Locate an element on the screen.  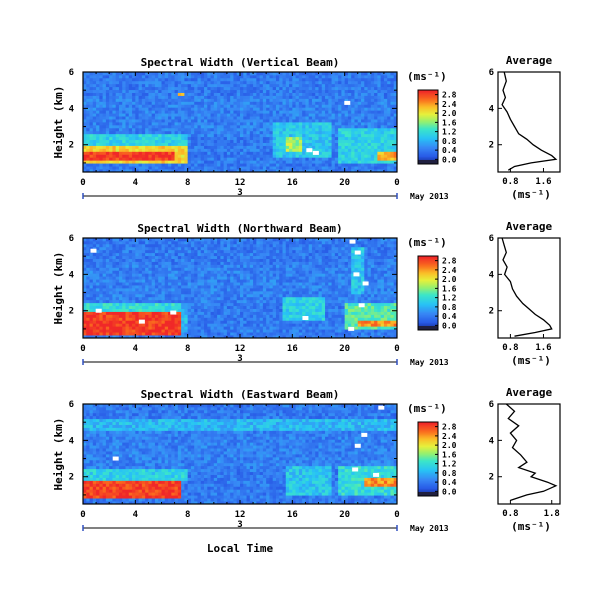
average-profile-line is located at coordinates (529, 121).